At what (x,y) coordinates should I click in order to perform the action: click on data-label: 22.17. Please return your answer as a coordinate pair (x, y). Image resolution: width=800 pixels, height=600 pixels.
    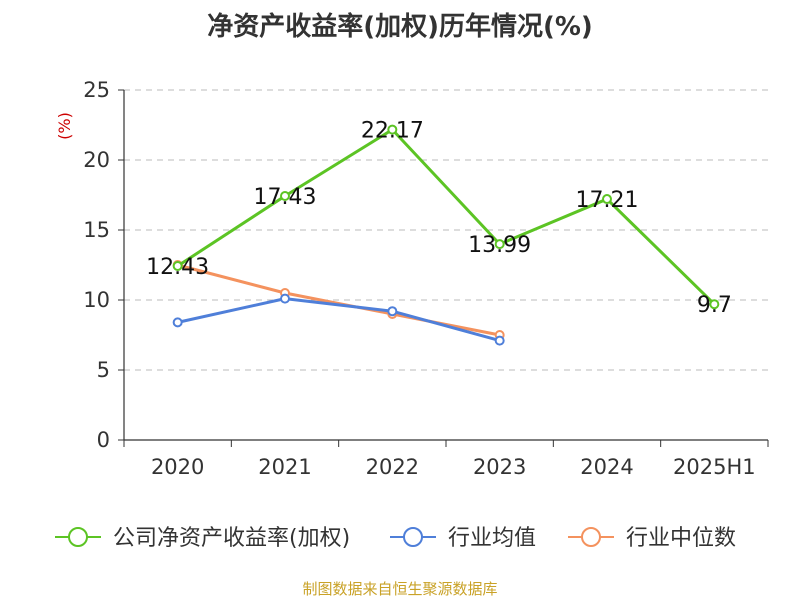
    Looking at the image, I should click on (392, 131).